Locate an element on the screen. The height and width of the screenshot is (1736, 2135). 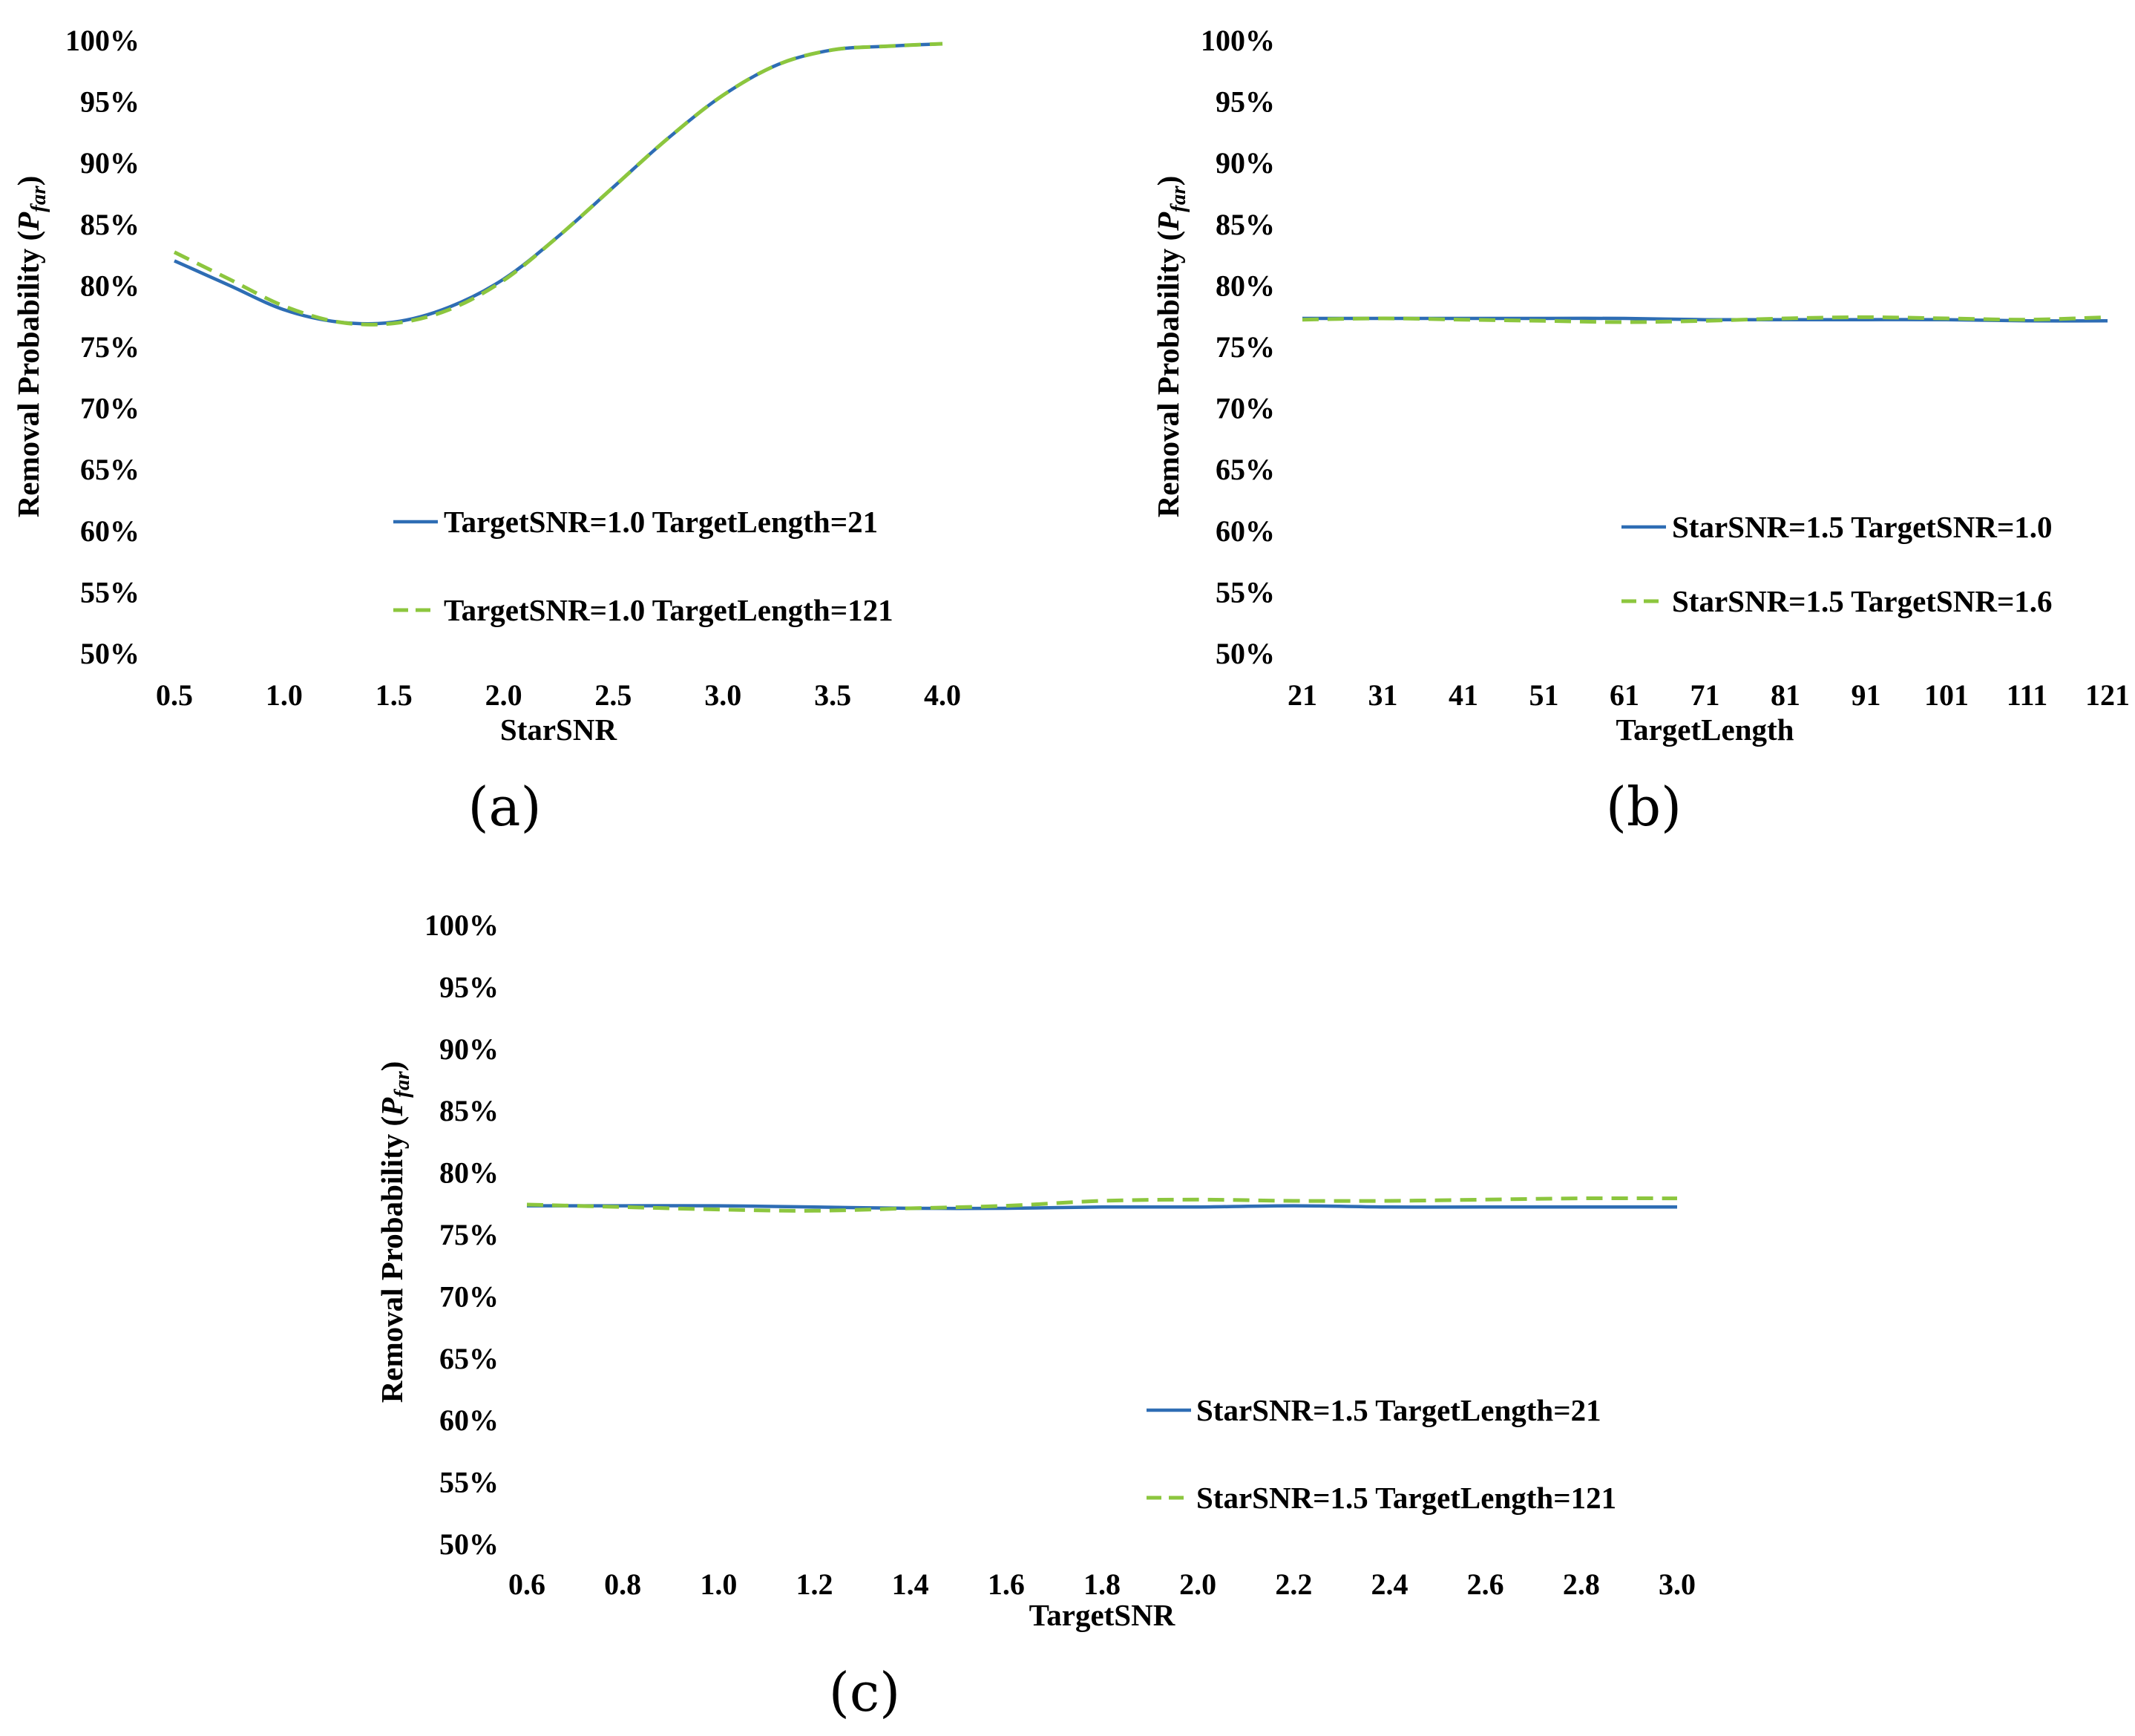
x-axis-label-c: TargetSNR is located at coordinates (1102, 1615).